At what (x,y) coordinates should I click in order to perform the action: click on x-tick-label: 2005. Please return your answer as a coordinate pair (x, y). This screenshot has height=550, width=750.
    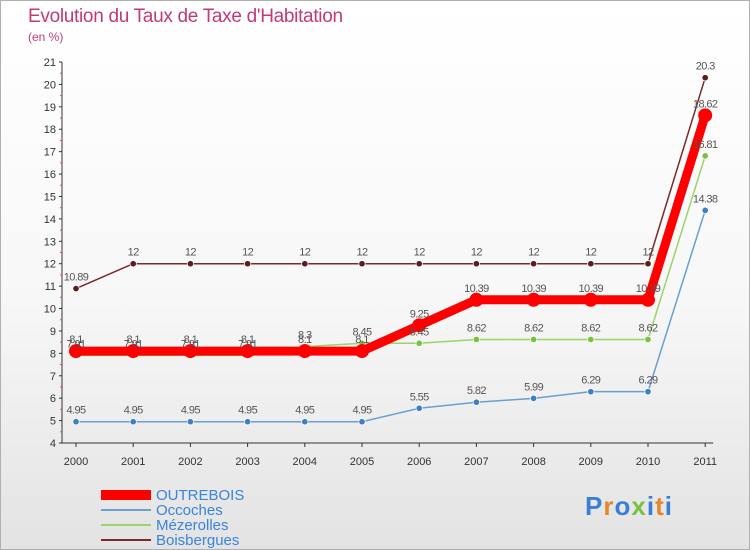
    Looking at the image, I should click on (362, 462).